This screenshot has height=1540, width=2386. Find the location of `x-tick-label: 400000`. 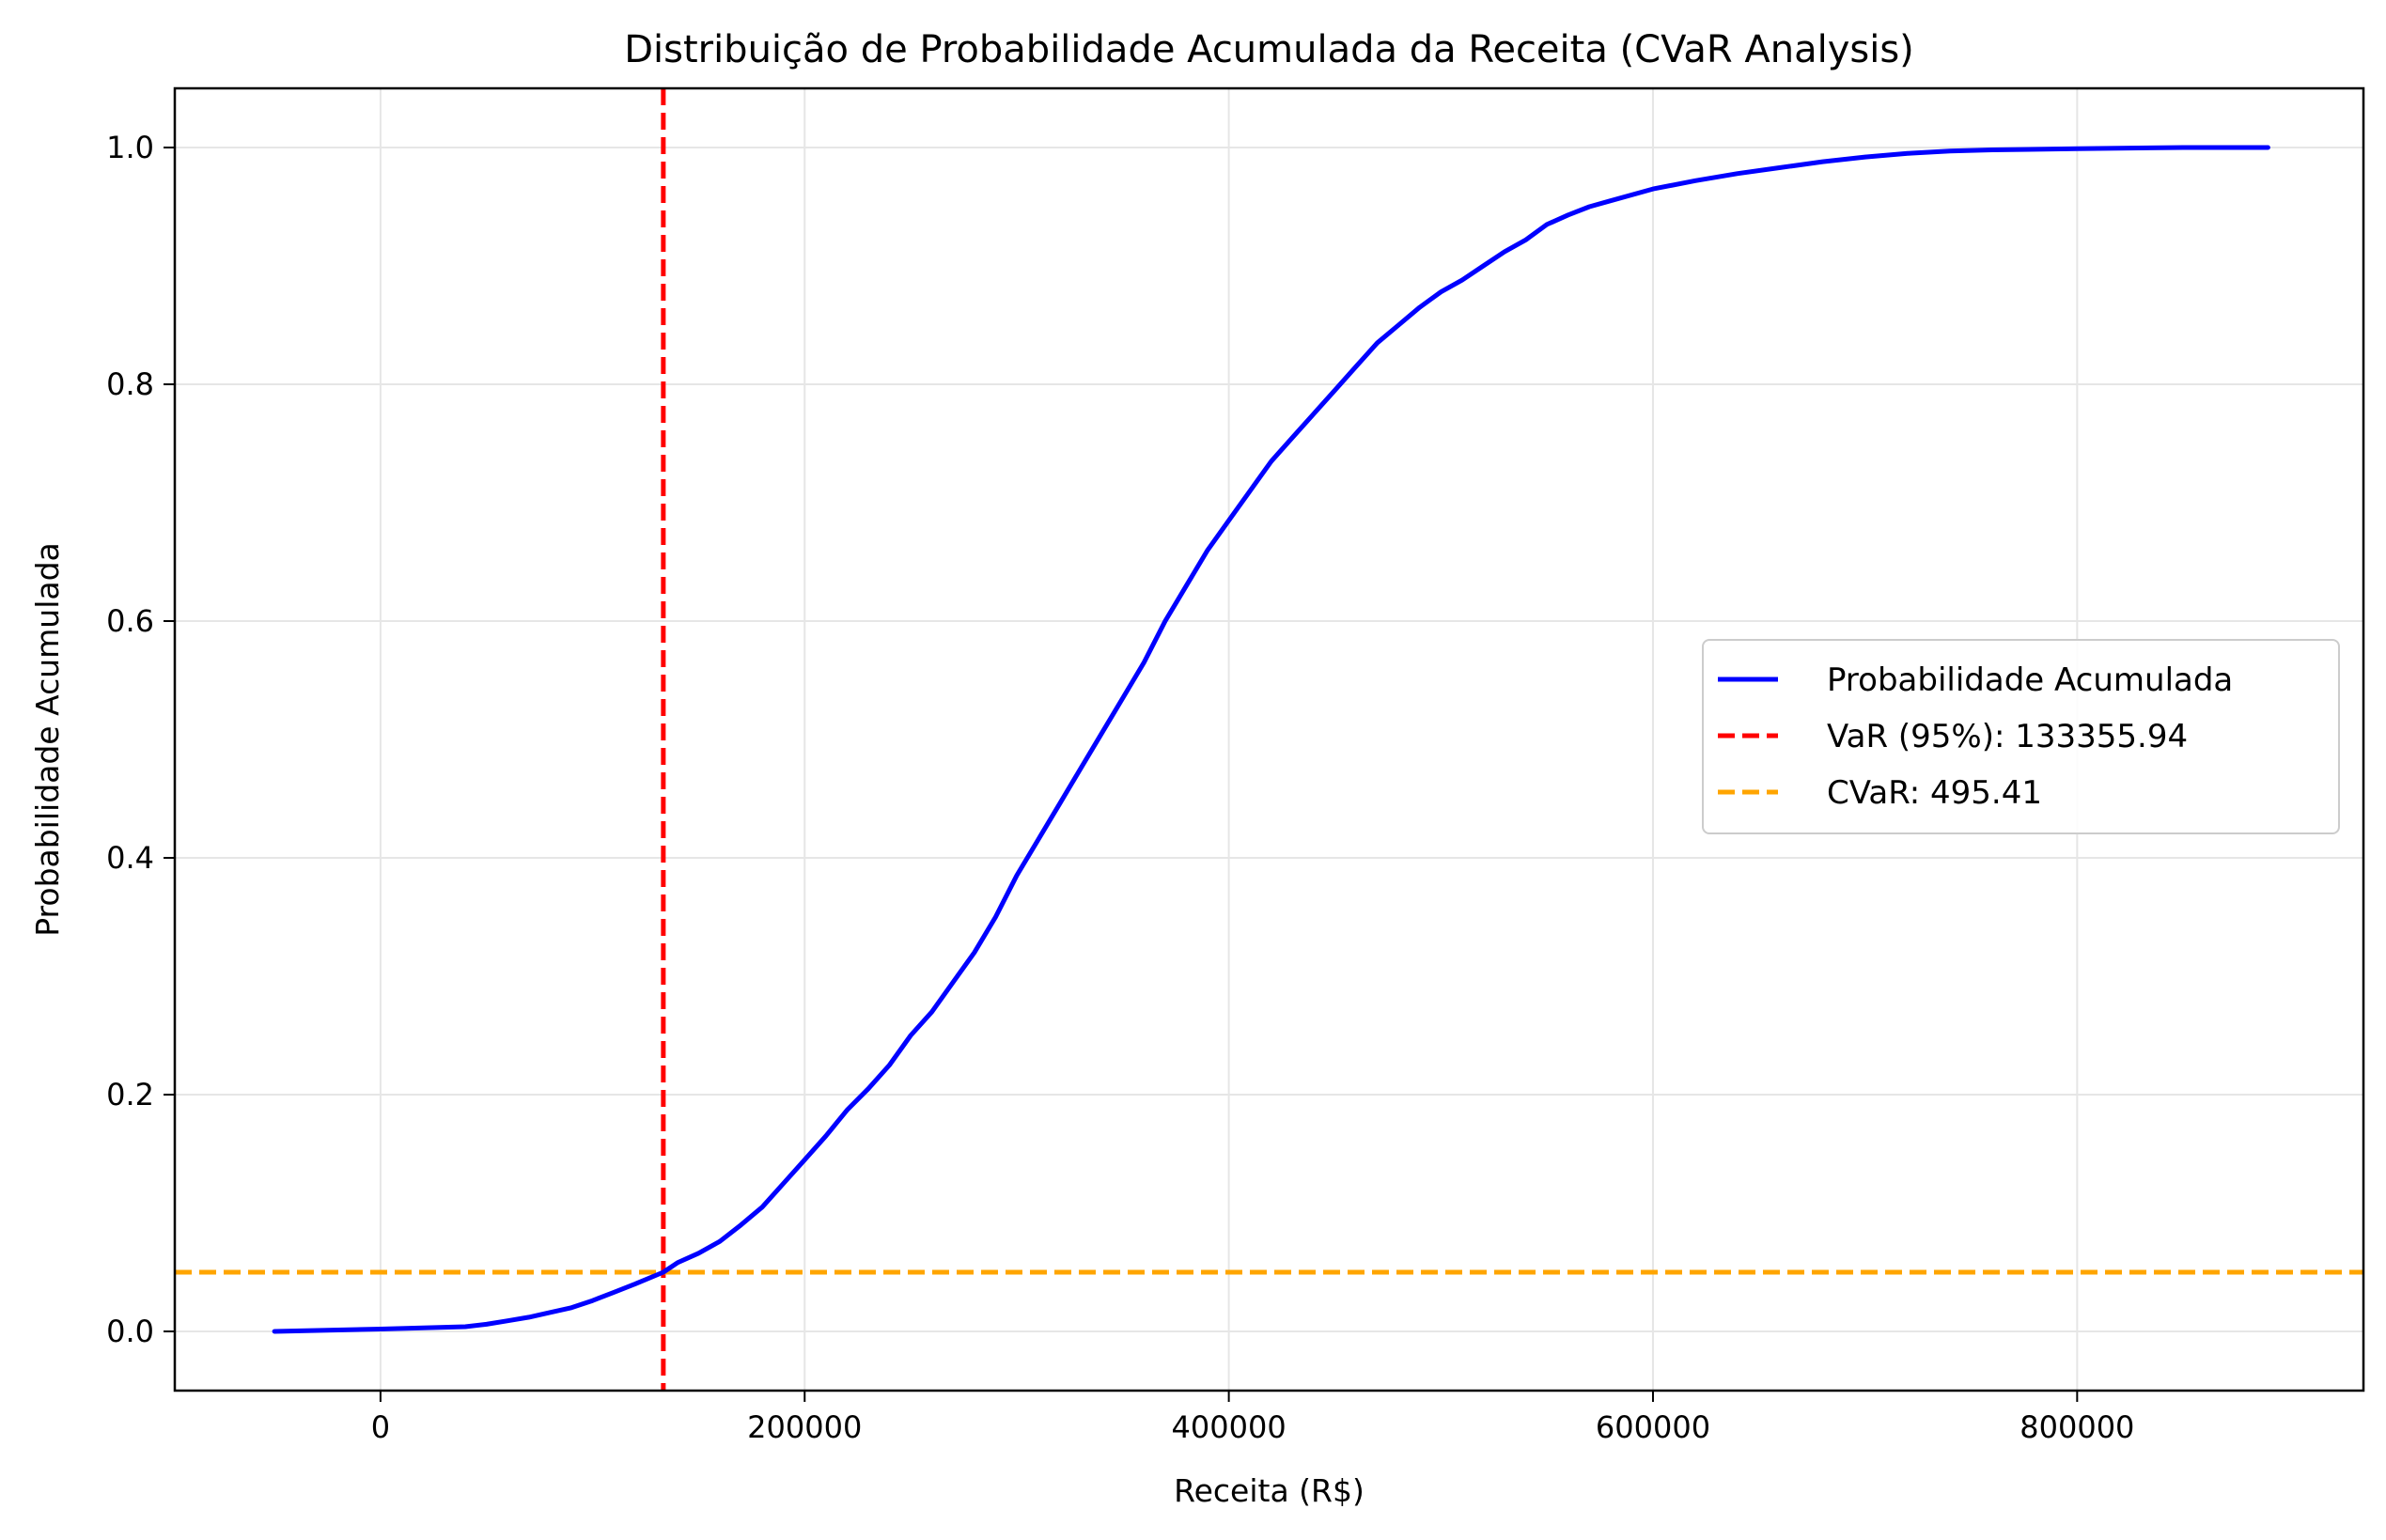

x-tick-label: 400000 is located at coordinates (1229, 1427).